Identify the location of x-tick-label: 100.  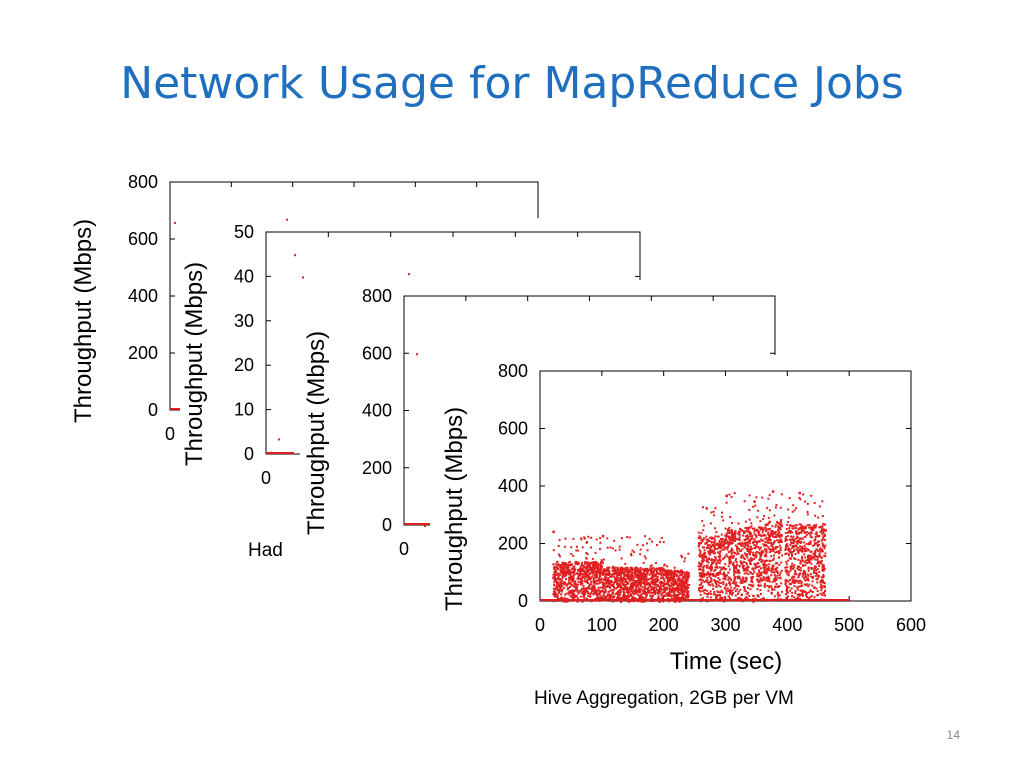
(602, 625).